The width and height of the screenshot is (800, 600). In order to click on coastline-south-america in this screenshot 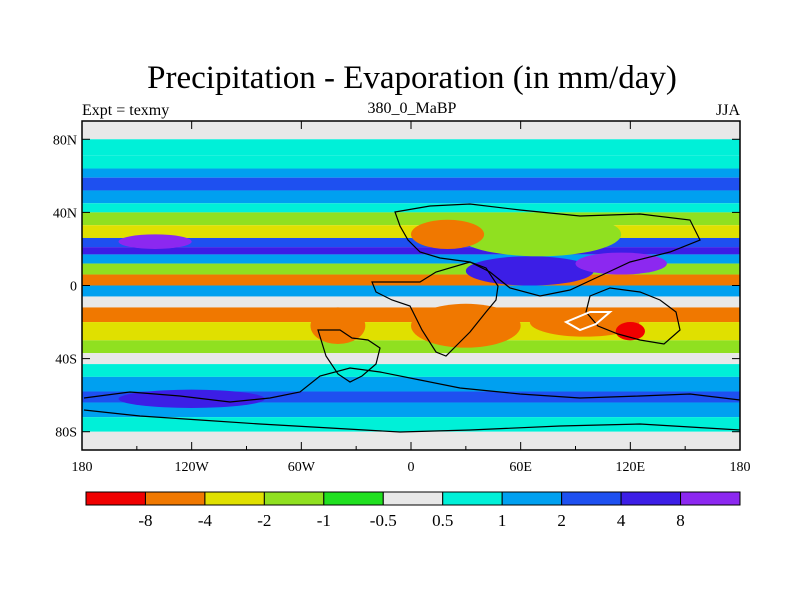, I will do `click(349, 356)`.